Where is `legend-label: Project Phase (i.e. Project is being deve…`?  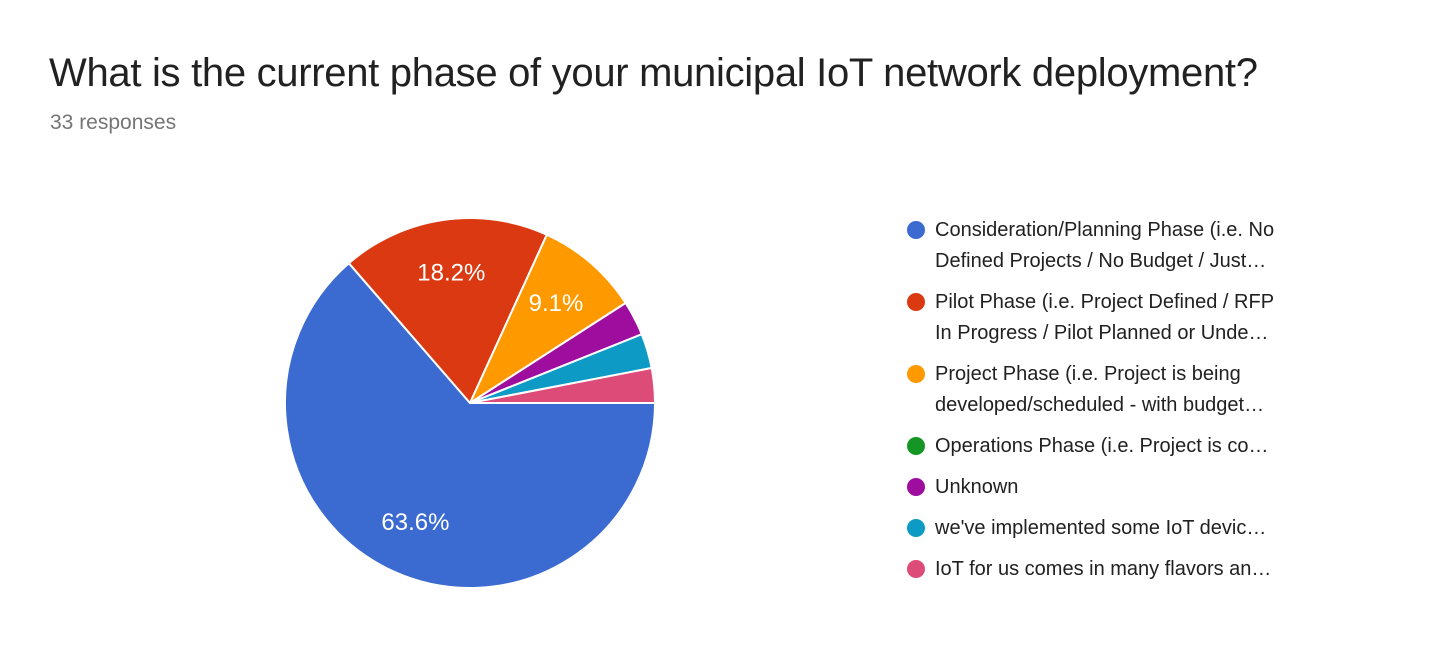 legend-label: Project Phase (i.e. Project is being deve… is located at coordinates (1099, 390).